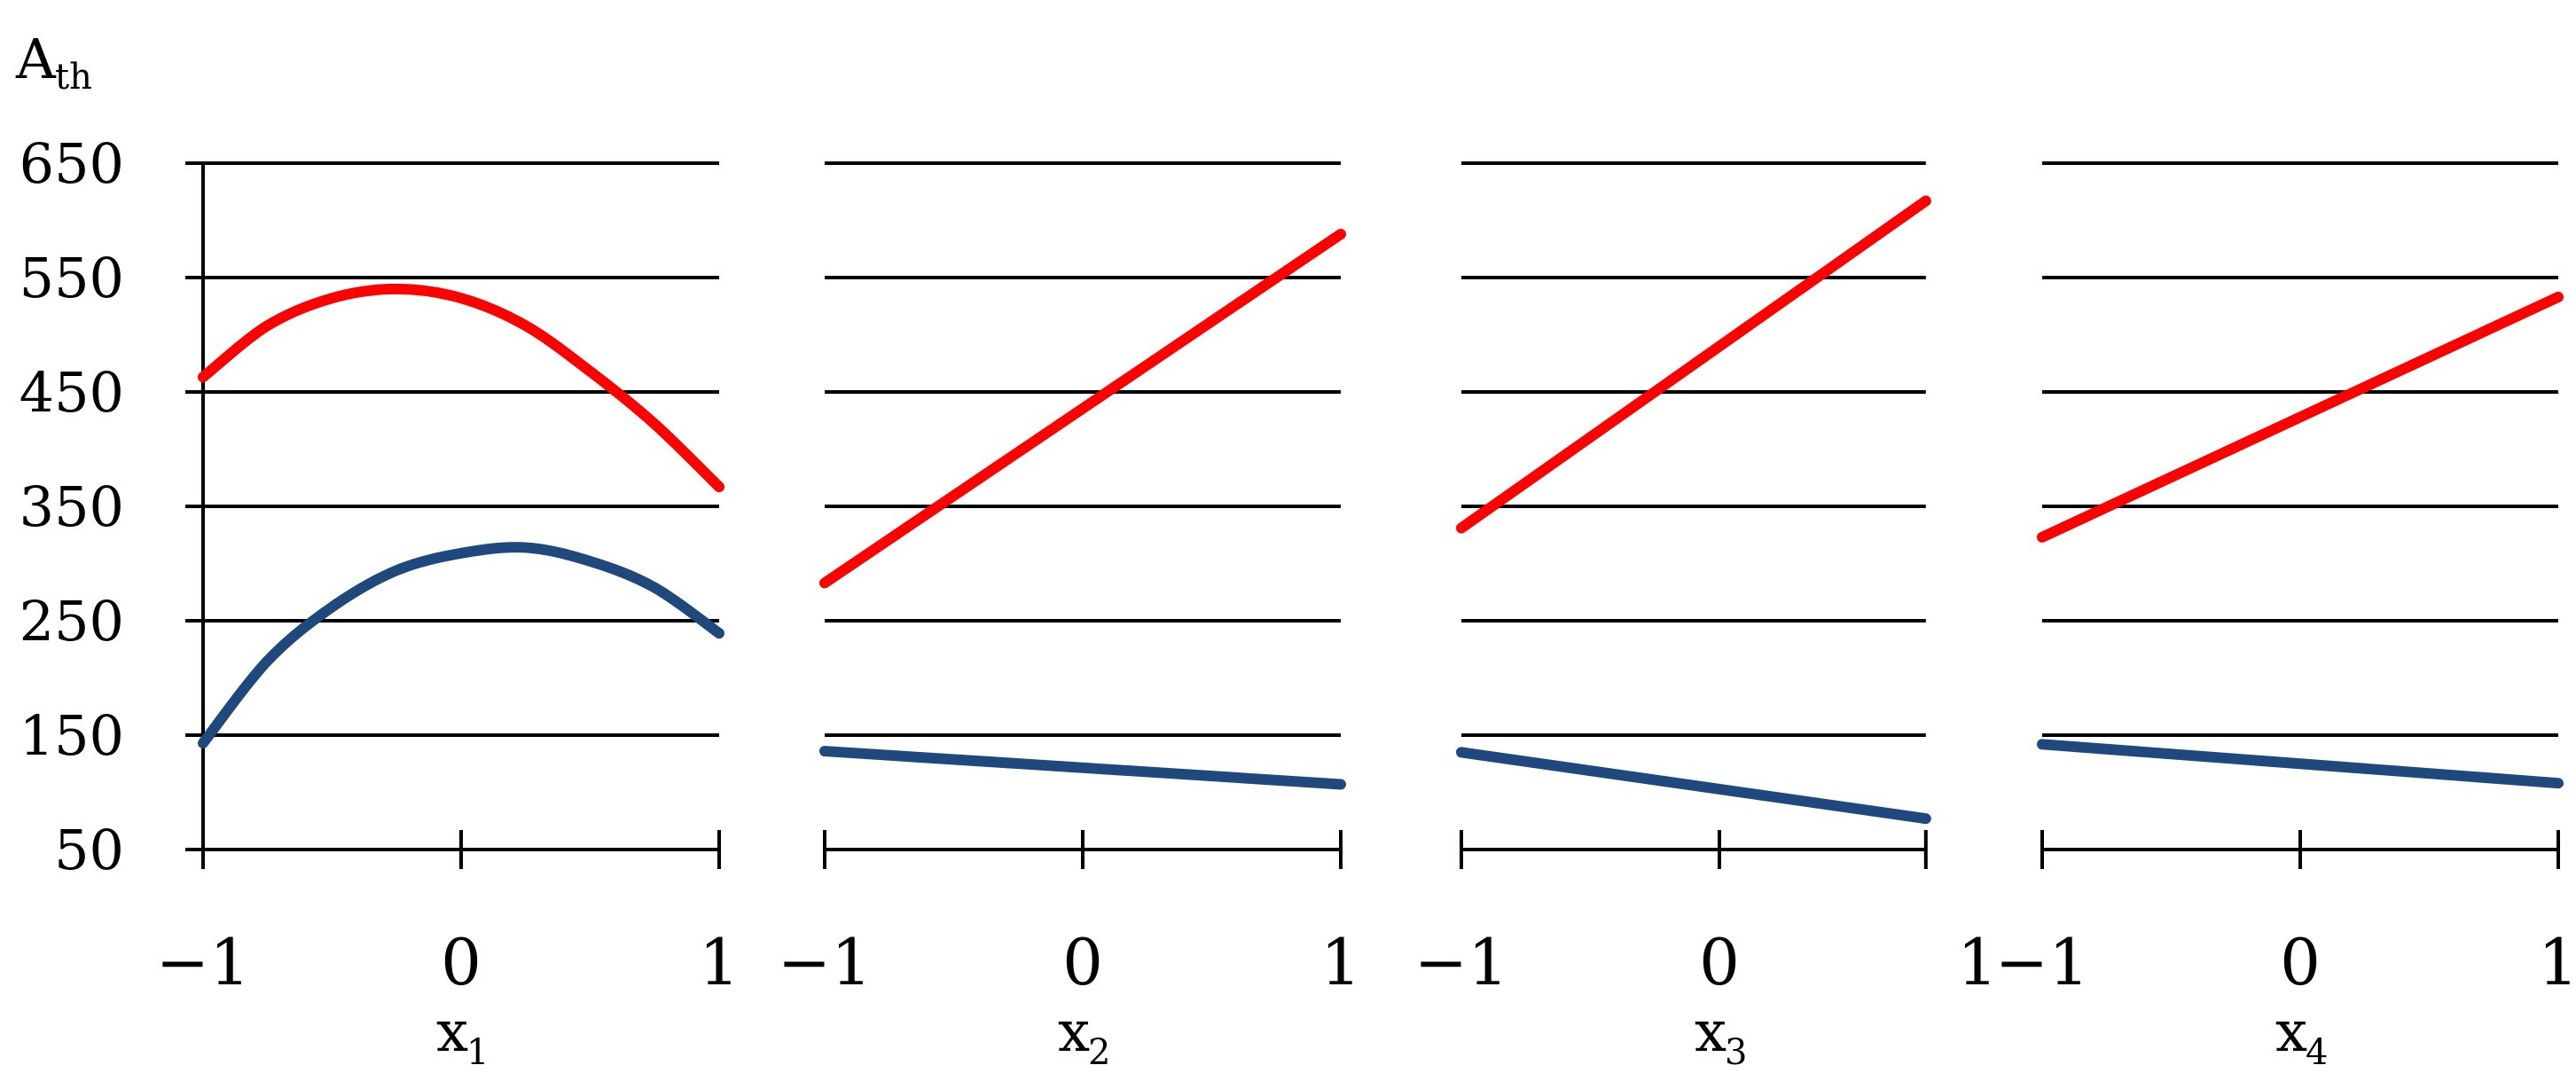  Describe the element at coordinates (72, 735) in the screenshot. I see `y-tick-label: 150` at that location.